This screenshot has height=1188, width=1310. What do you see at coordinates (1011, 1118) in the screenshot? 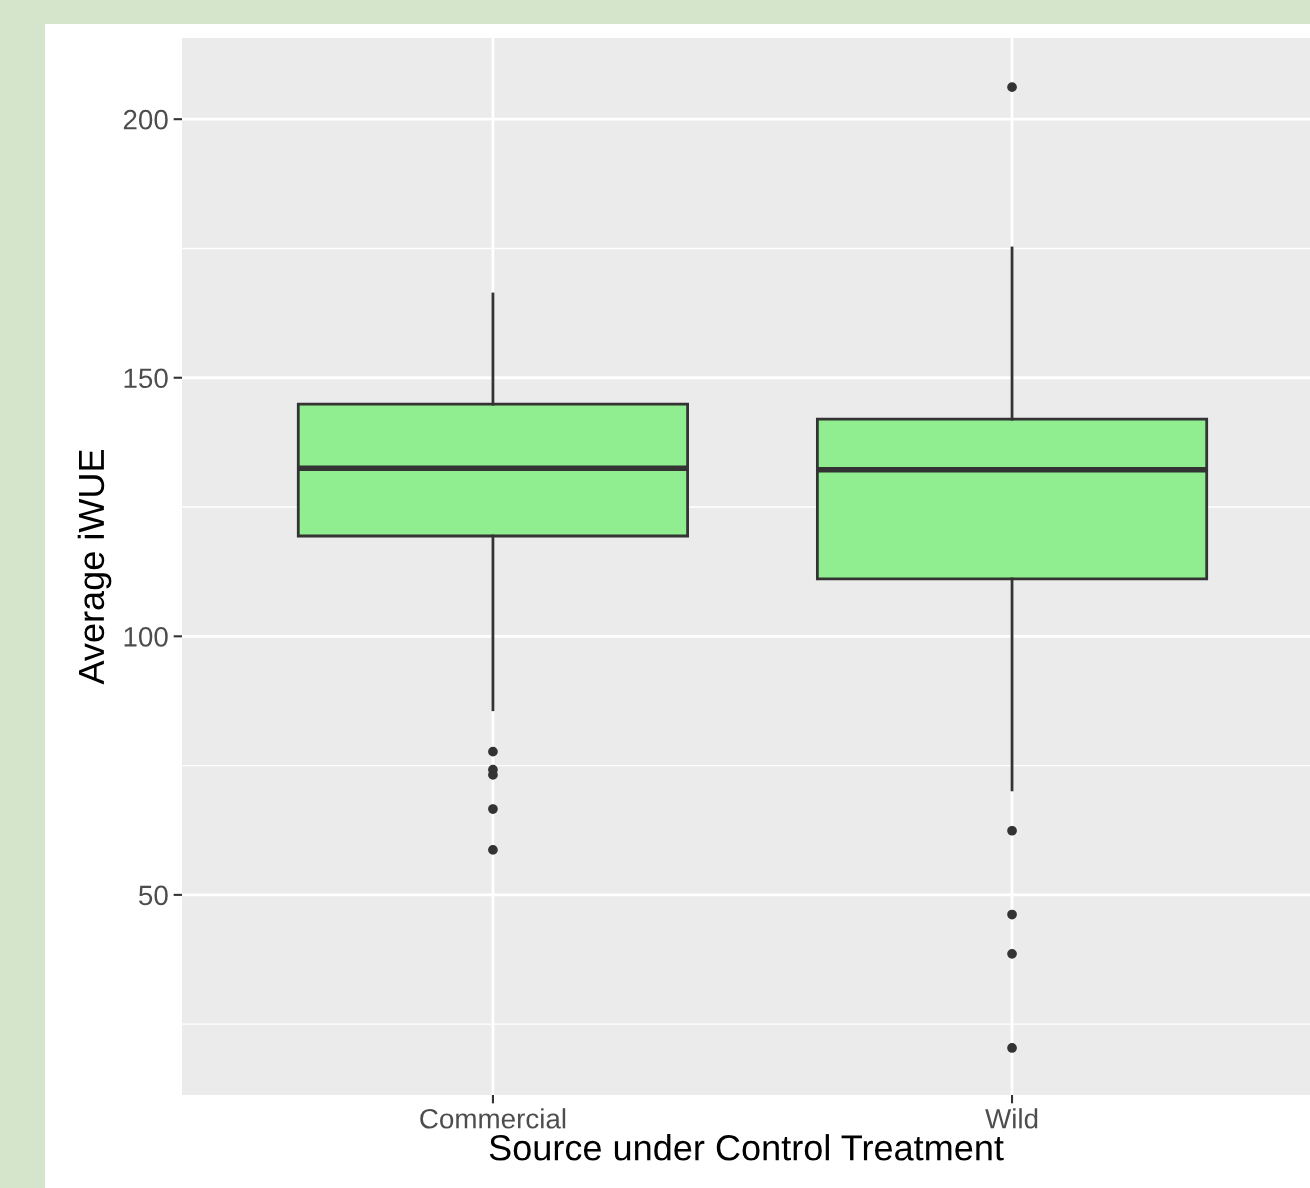
I see `x-tick-label: Wild` at bounding box center [1011, 1118].